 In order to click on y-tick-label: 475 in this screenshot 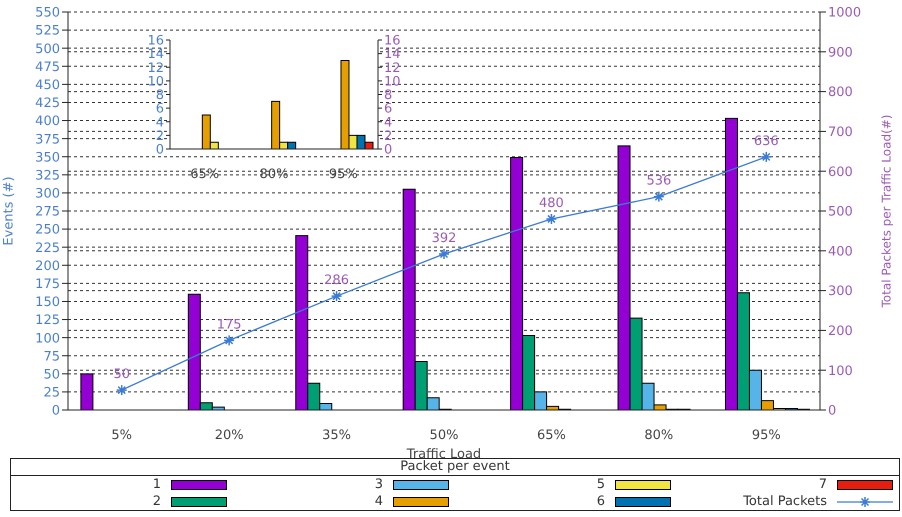, I will do `click(47, 67)`.